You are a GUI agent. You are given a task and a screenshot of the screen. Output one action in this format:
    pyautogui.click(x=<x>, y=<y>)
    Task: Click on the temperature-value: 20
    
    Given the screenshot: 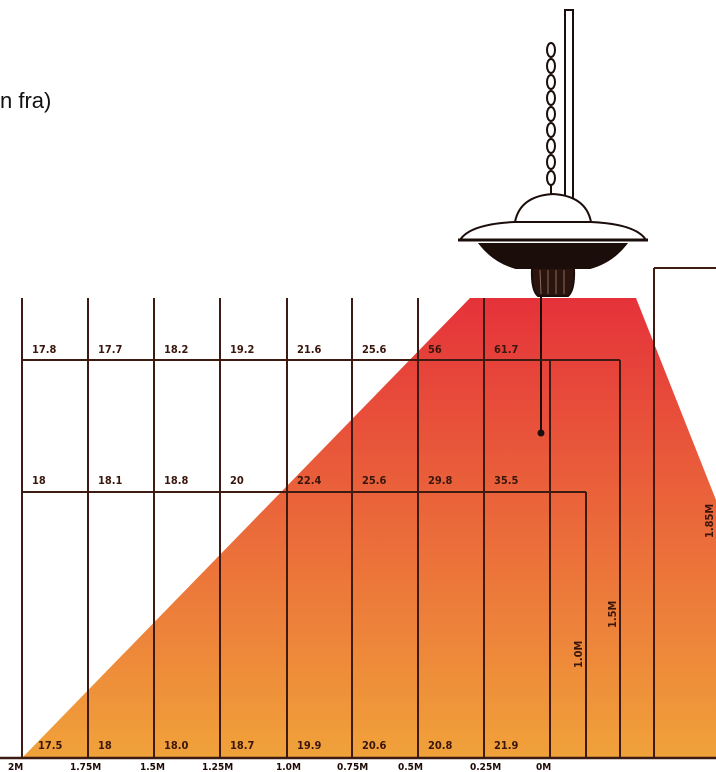 What is the action you would take?
    pyautogui.click(x=237, y=480)
    